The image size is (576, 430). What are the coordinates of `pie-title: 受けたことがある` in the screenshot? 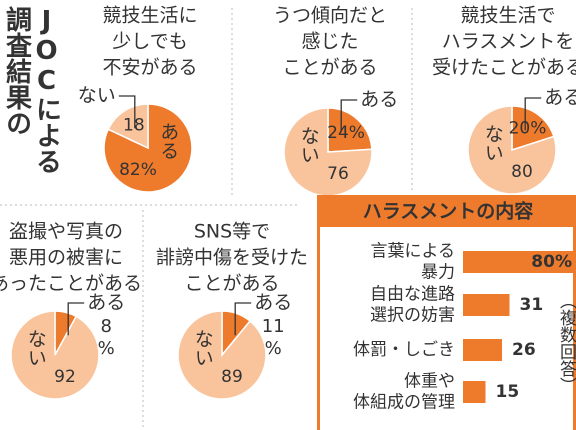 It's located at (504, 68).